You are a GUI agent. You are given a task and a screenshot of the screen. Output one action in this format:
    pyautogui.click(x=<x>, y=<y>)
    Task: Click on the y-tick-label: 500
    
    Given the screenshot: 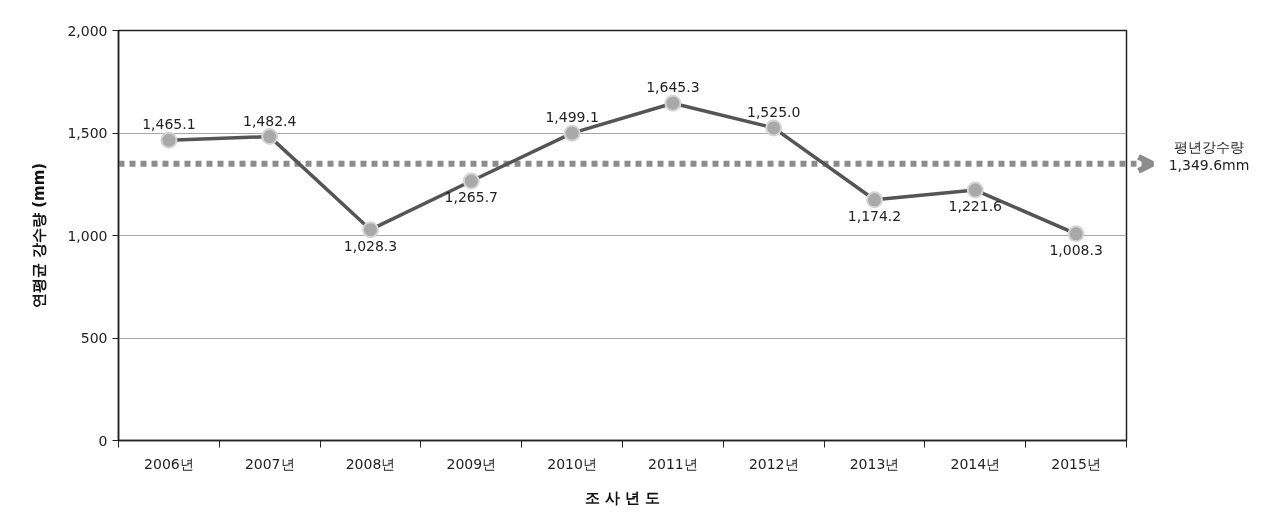 What is the action you would take?
    pyautogui.click(x=94, y=338)
    